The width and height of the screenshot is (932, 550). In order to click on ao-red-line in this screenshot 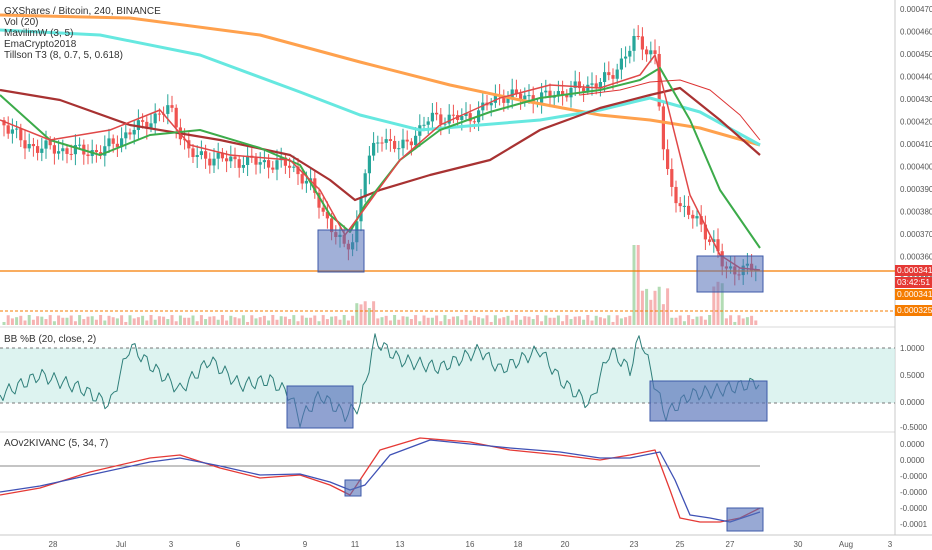, I will do `click(380, 480)`.